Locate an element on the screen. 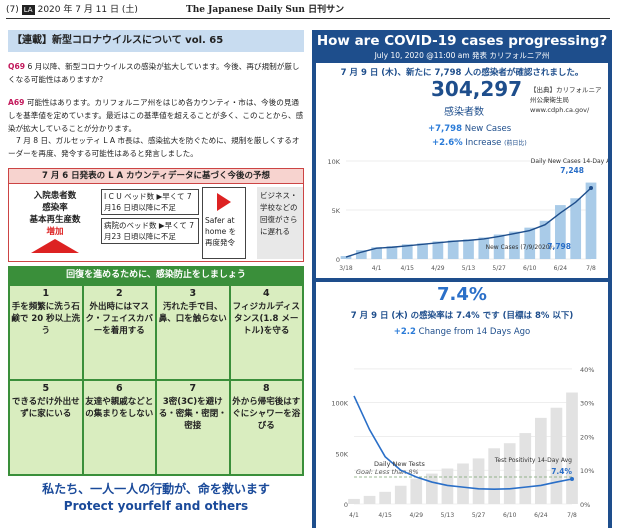 The height and width of the screenshot is (528, 620). increase-value: +2.6% is located at coordinates (447, 143).